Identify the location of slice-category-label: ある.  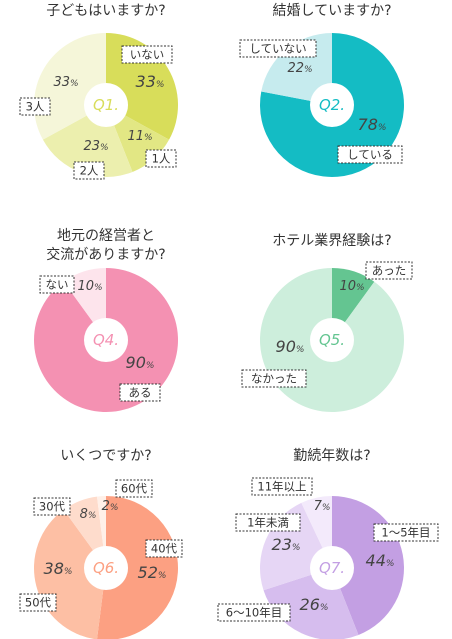
(140, 393).